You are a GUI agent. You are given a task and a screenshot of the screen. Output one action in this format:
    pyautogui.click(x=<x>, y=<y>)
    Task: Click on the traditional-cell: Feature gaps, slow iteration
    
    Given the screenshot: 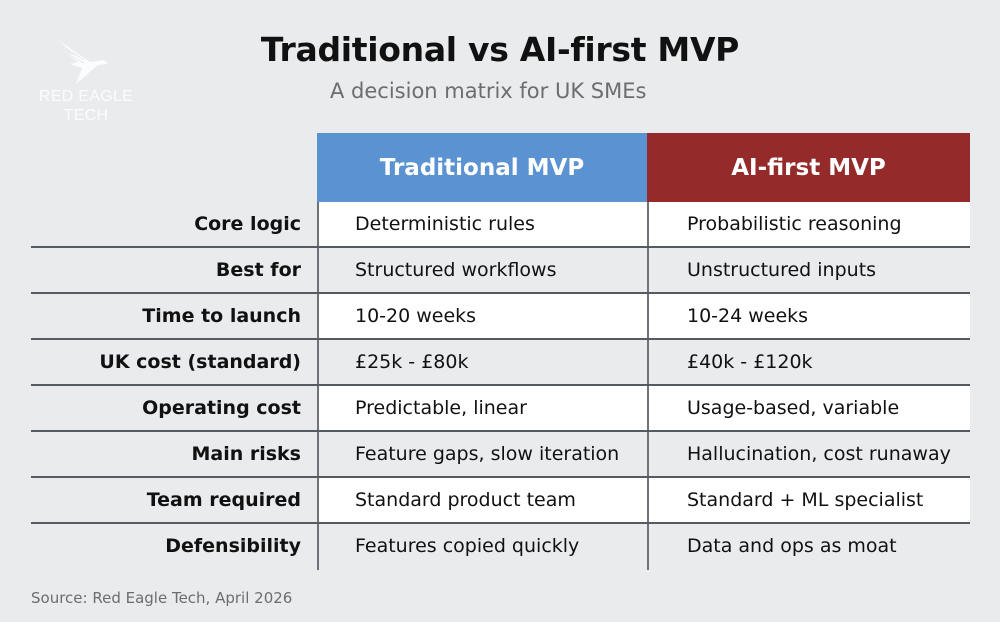 What is the action you would take?
    pyautogui.click(x=482, y=454)
    